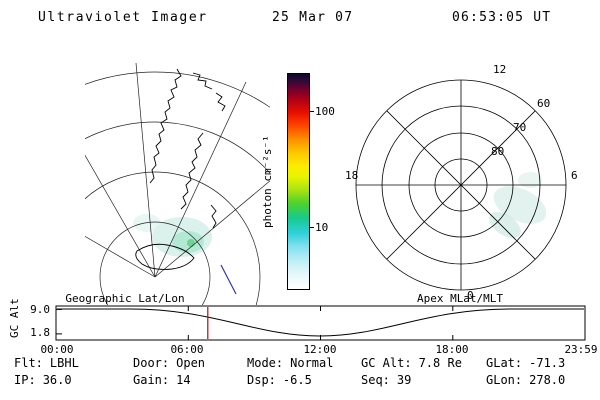 This screenshot has width=600, height=400. Describe the element at coordinates (14, 318) in the screenshot. I see `stripchart-ylabel: GC Alt` at that location.